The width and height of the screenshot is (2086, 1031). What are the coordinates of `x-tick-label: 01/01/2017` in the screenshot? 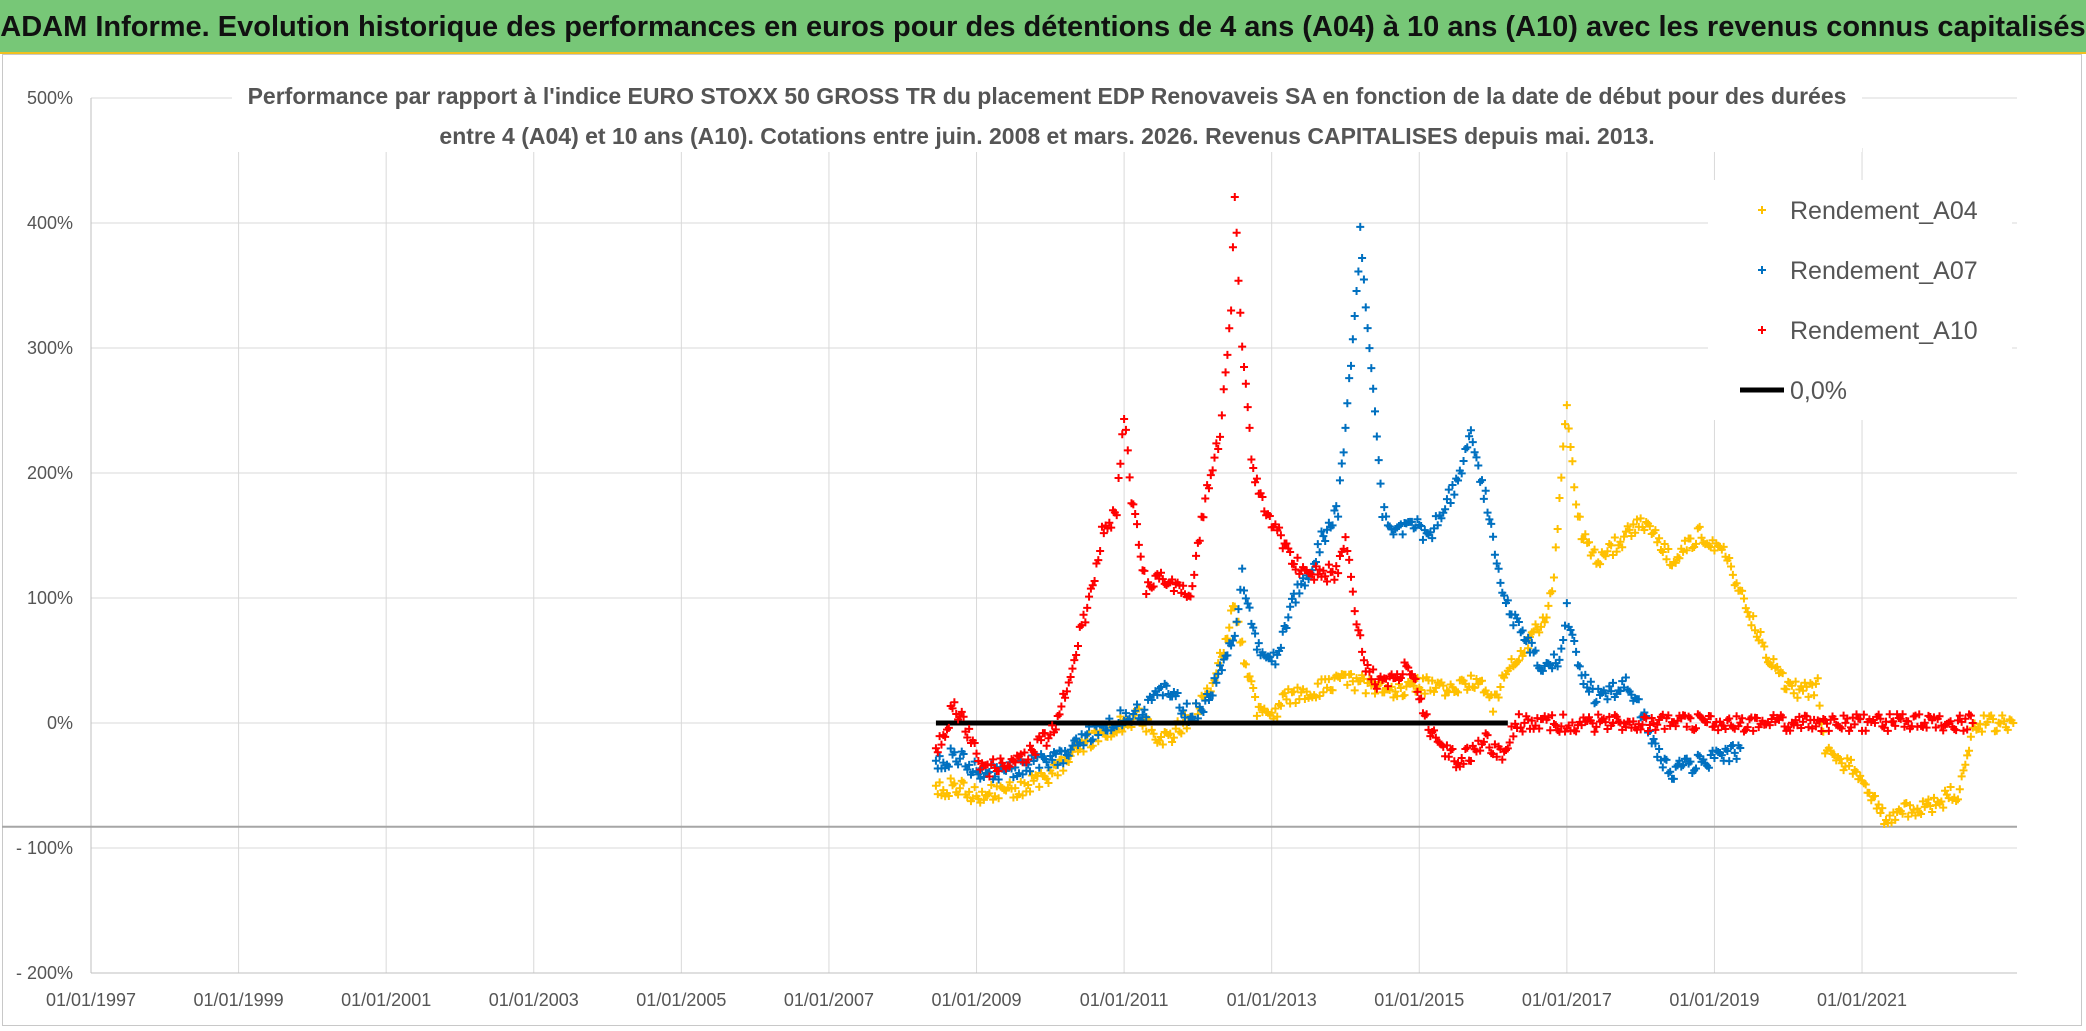 It's located at (1567, 1000).